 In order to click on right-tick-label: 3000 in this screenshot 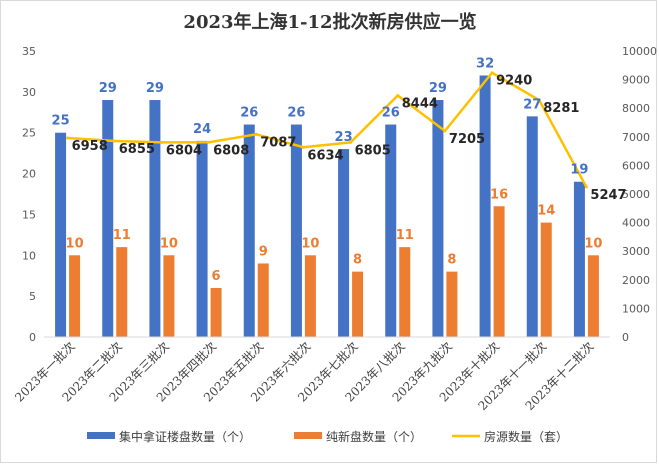, I will do `click(636, 251)`.